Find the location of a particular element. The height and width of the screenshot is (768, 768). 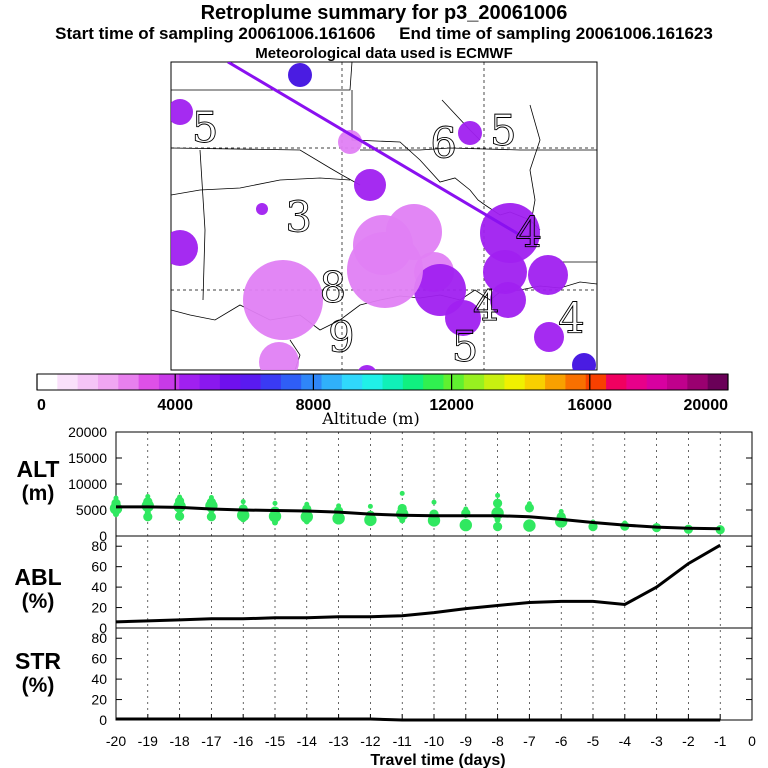

abl-ytick-label: 80 is located at coordinates (99, 546).